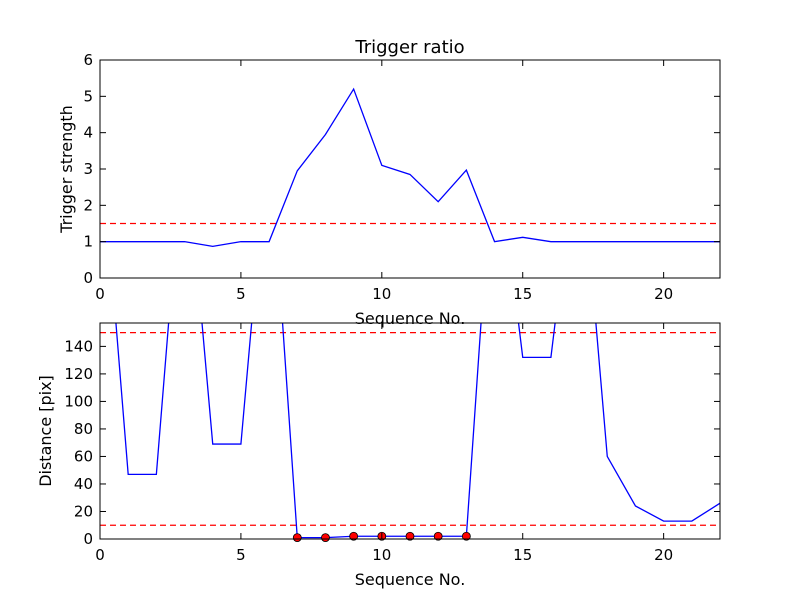 The image size is (800, 600). Describe the element at coordinates (522, 555) in the screenshot. I see `bottom-x-tick-label-3: 15` at that location.